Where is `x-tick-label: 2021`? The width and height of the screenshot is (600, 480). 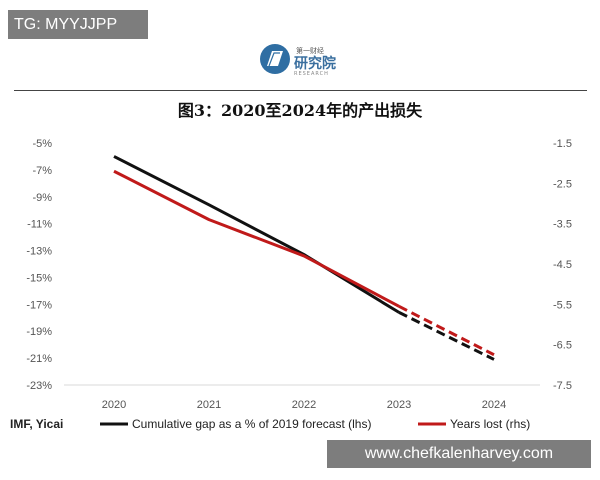
x-tick-label: 2021 is located at coordinates (209, 405).